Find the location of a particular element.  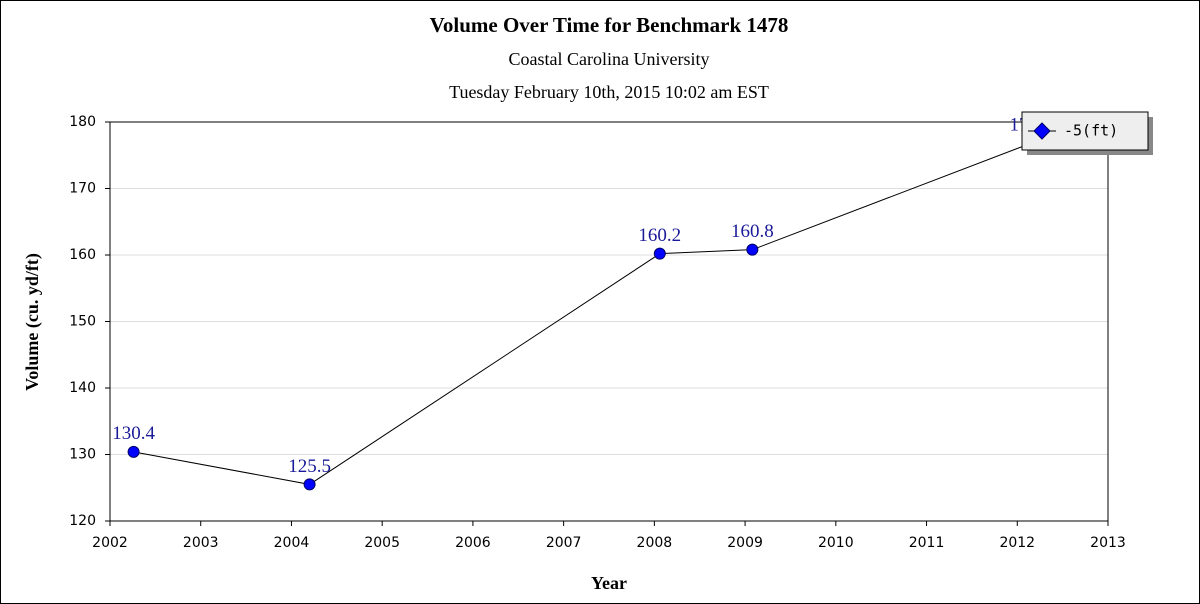

y-tick-label: 130 is located at coordinates (82, 455).